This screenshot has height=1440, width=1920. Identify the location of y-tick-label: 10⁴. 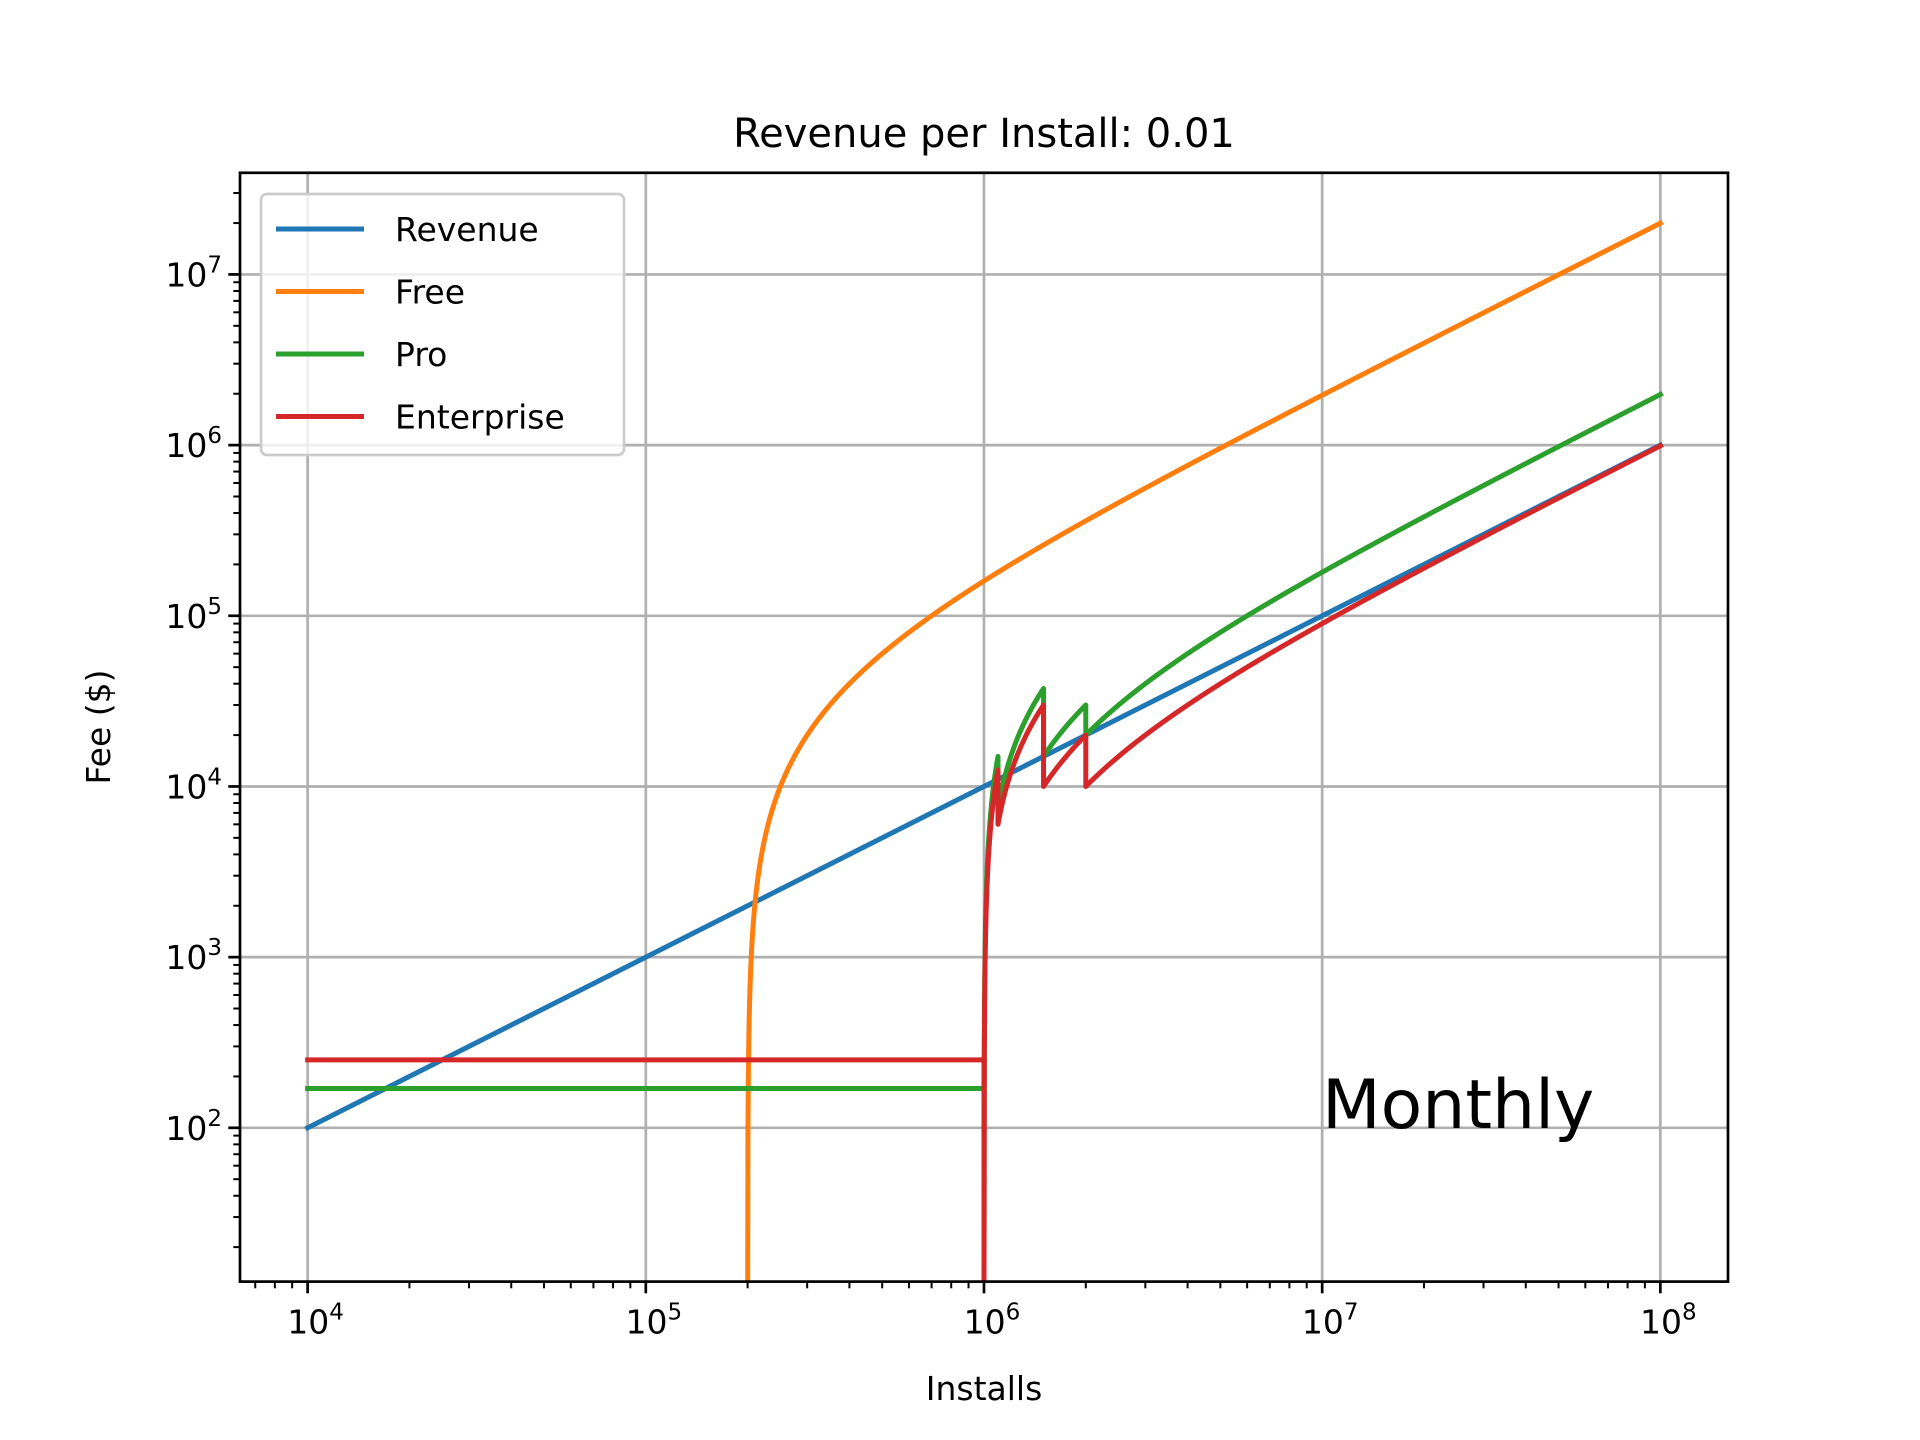
(193, 785).